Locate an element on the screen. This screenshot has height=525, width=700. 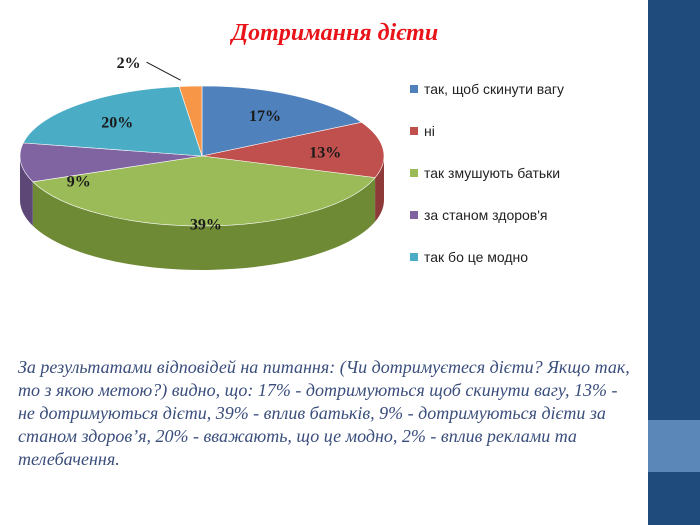
pie-label-3: 9% is located at coordinates (79, 181).